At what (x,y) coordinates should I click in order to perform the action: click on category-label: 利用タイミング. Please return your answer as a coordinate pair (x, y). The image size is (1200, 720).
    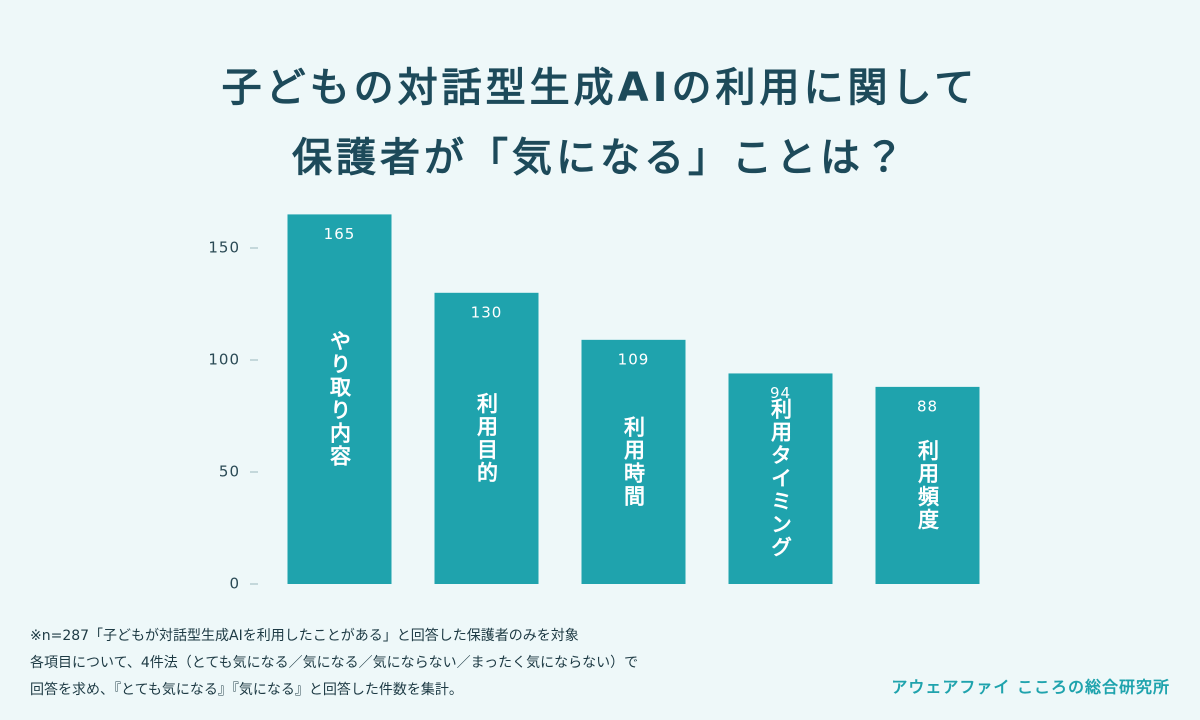
    Looking at the image, I should click on (781, 478).